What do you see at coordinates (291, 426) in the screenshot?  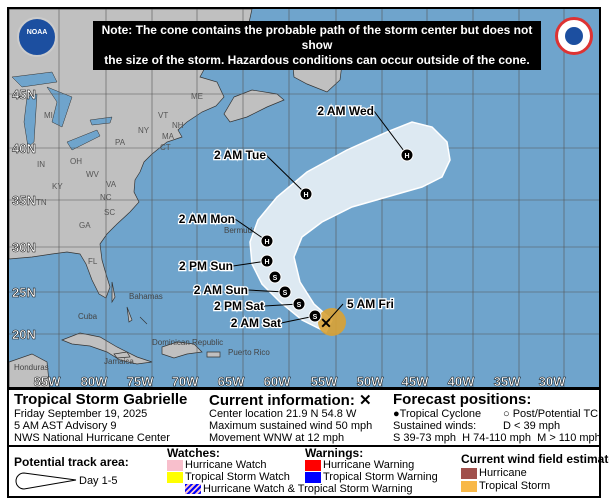 I see `max-wind: Maximum sustained wind 50 mph` at bounding box center [291, 426].